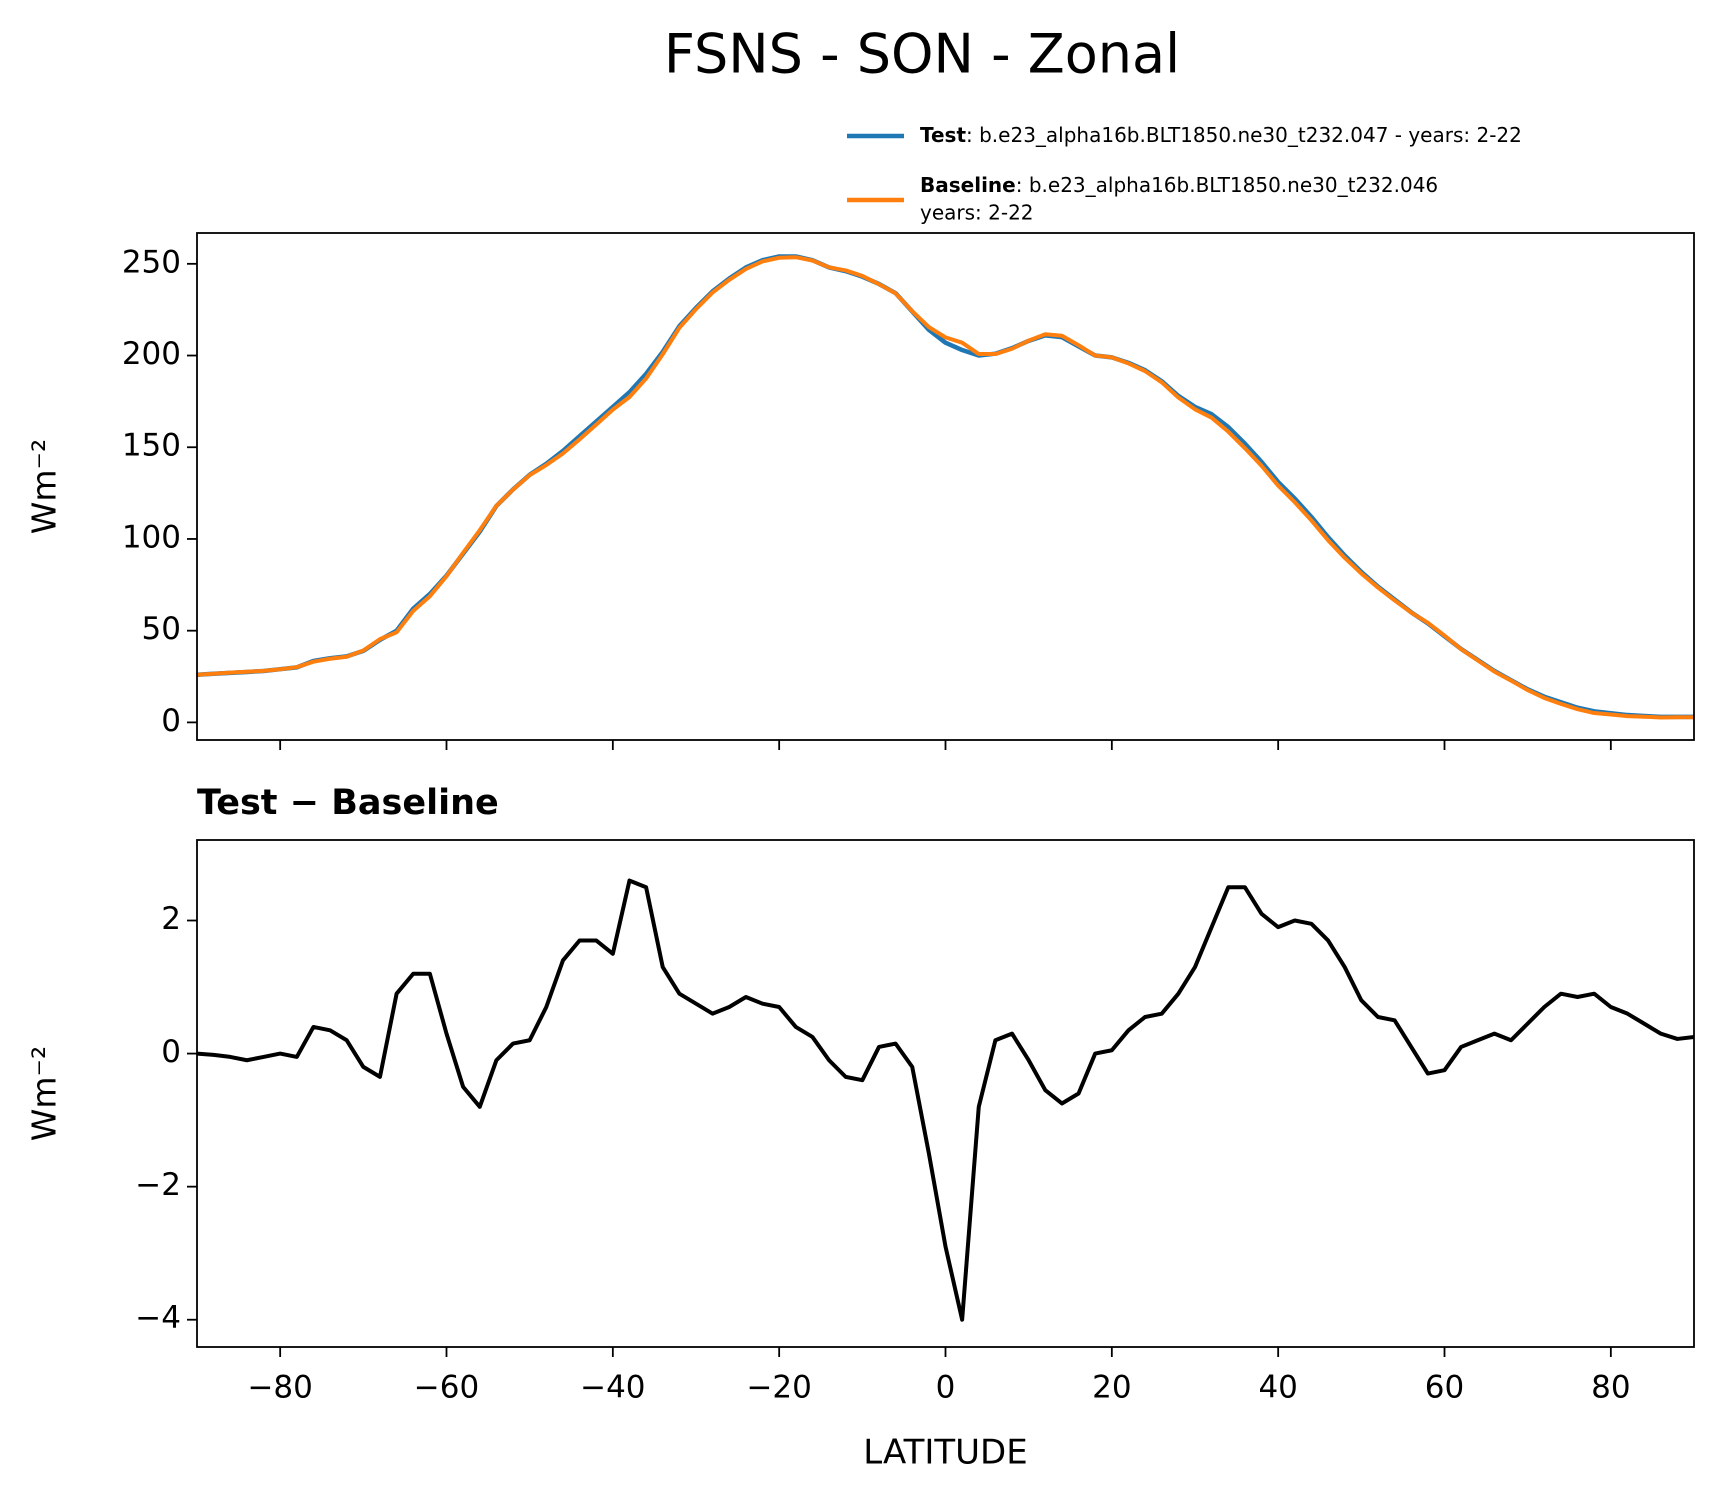 The image size is (1714, 1496). I want to click on legend-name: Test, so click(943, 135).